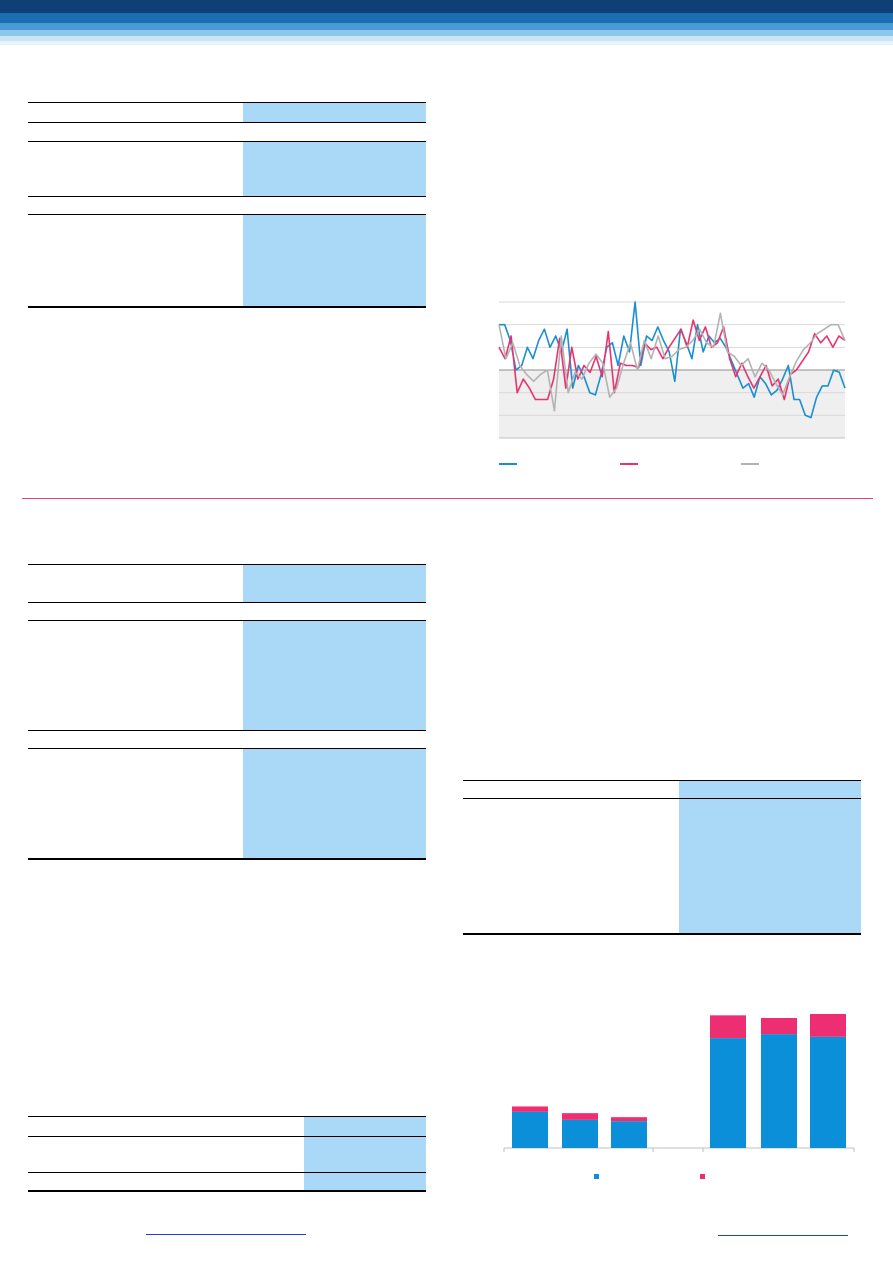  I want to click on section-divider, so click(447, 498).